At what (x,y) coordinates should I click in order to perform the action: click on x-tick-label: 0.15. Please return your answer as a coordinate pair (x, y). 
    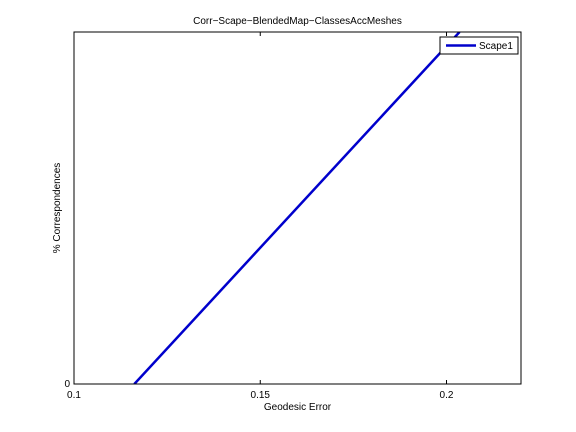
    Looking at the image, I should click on (261, 395).